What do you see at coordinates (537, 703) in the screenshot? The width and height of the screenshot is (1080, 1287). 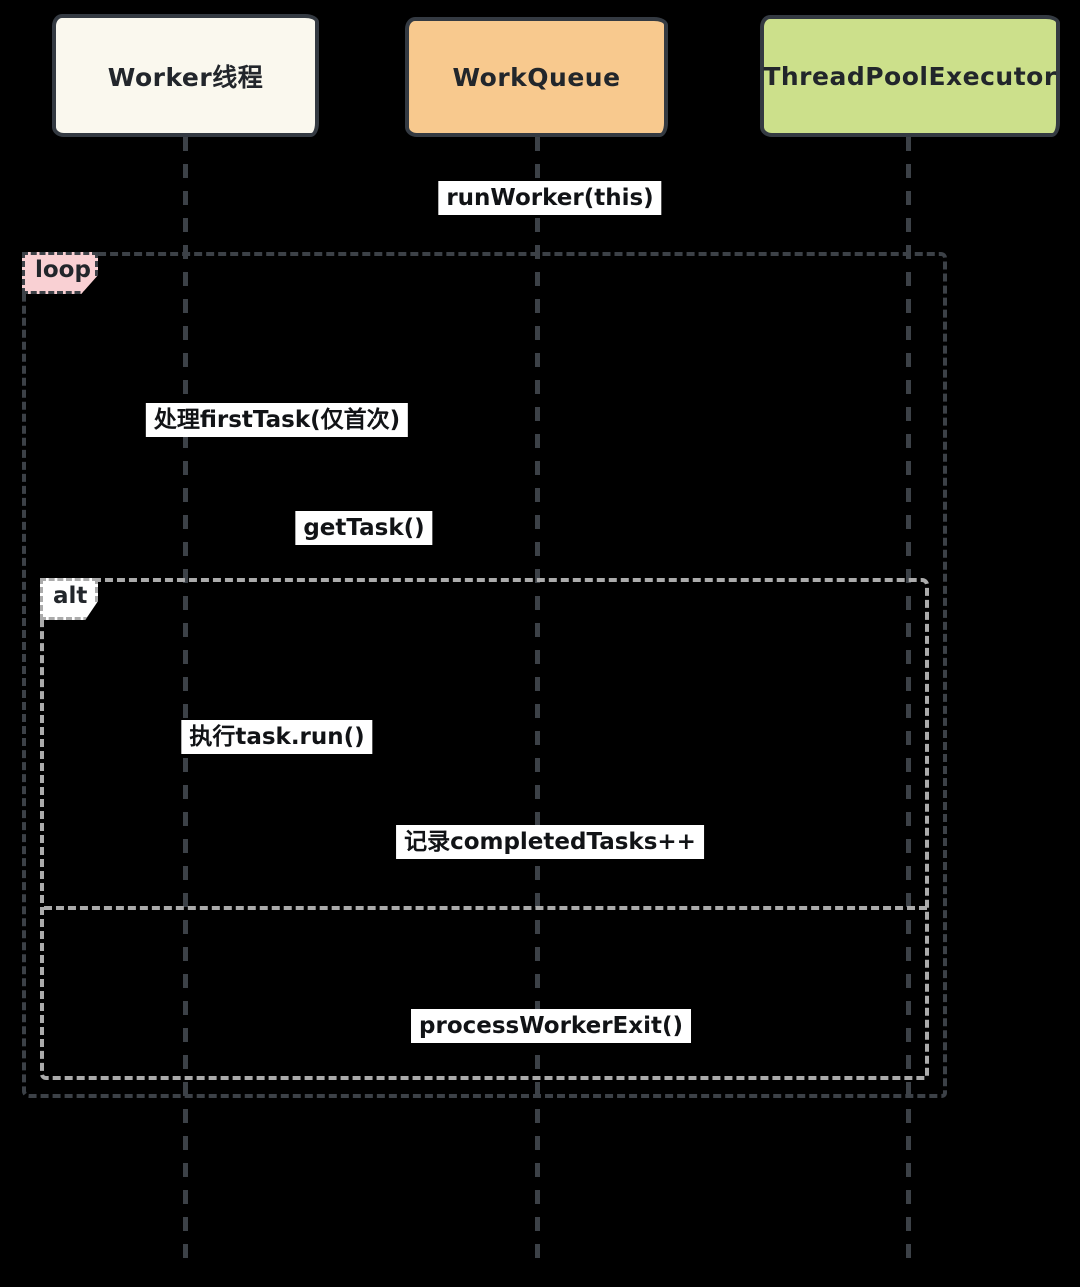 I see `lifeline-workqueue` at bounding box center [537, 703].